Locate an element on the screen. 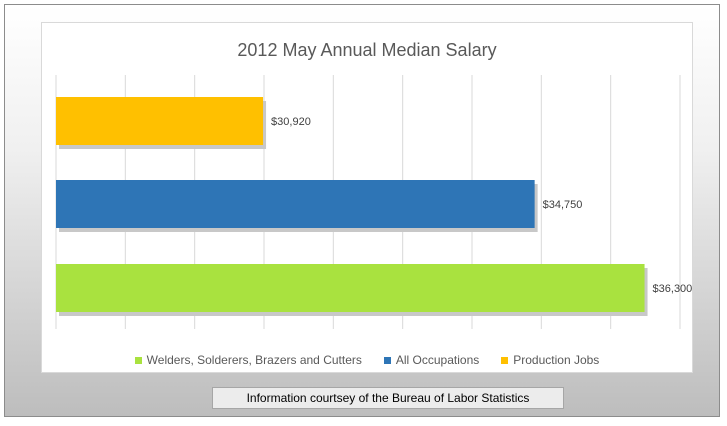  legend-item-production-jobs: Production Jobs is located at coordinates (550, 360).